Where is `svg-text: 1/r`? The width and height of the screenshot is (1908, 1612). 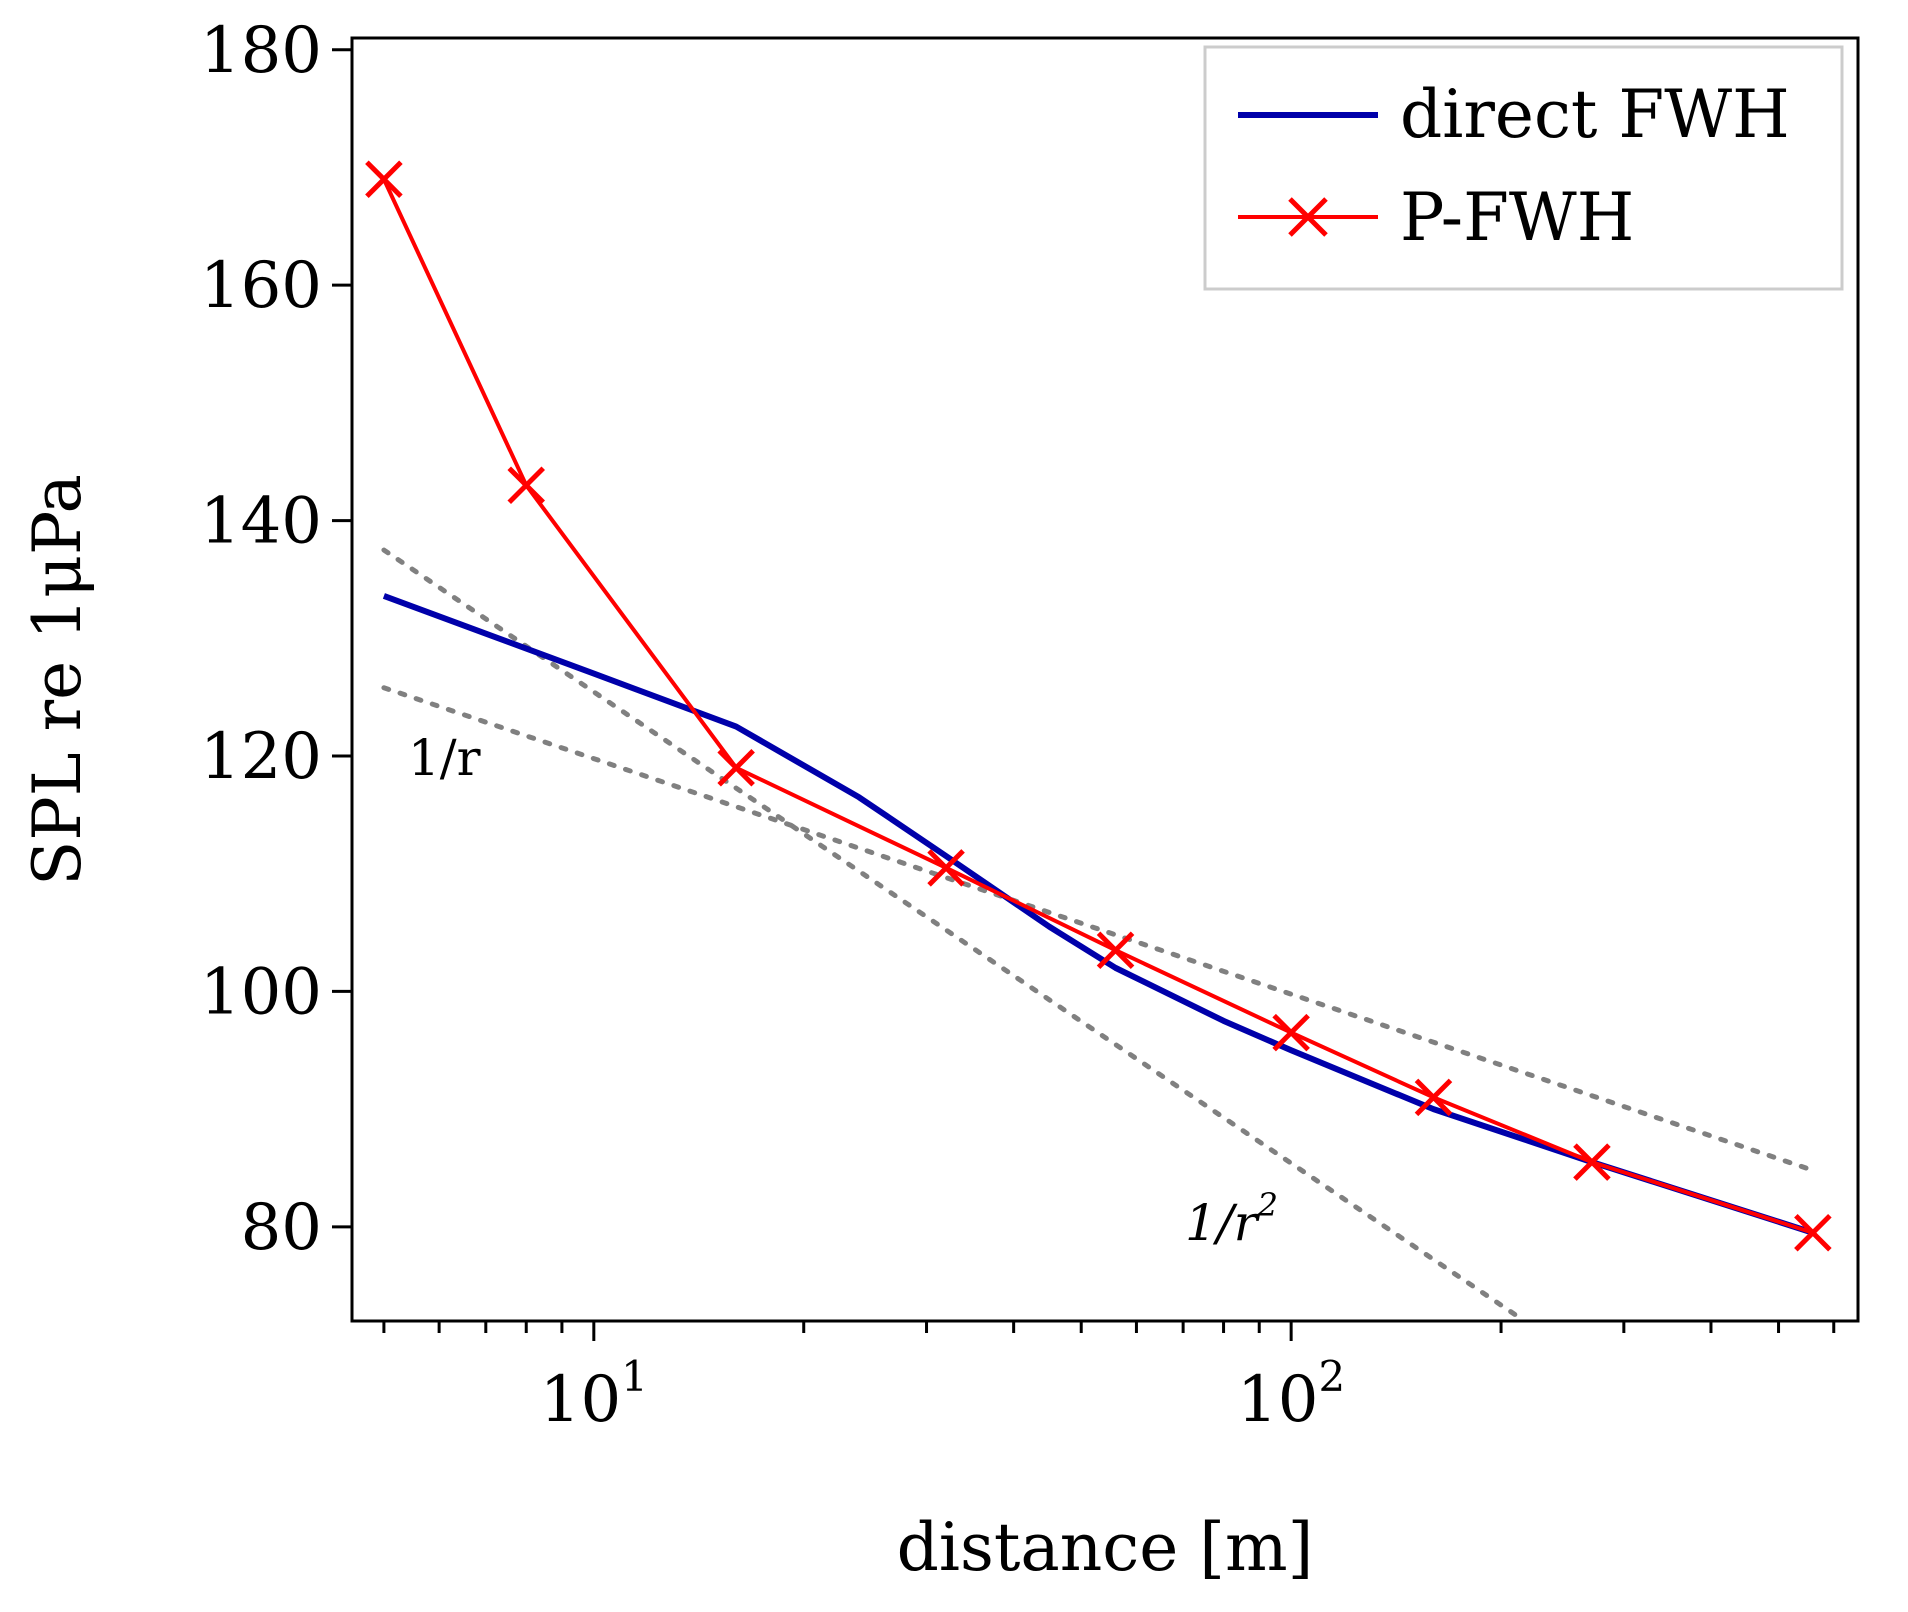
svg-text: 1/r is located at coordinates (444, 758).